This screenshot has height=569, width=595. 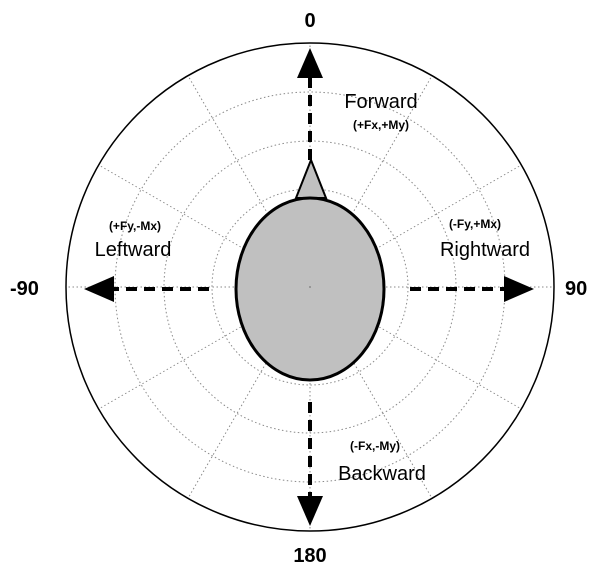 What do you see at coordinates (380, 102) in the screenshot?
I see `forward-label: Forward` at bounding box center [380, 102].